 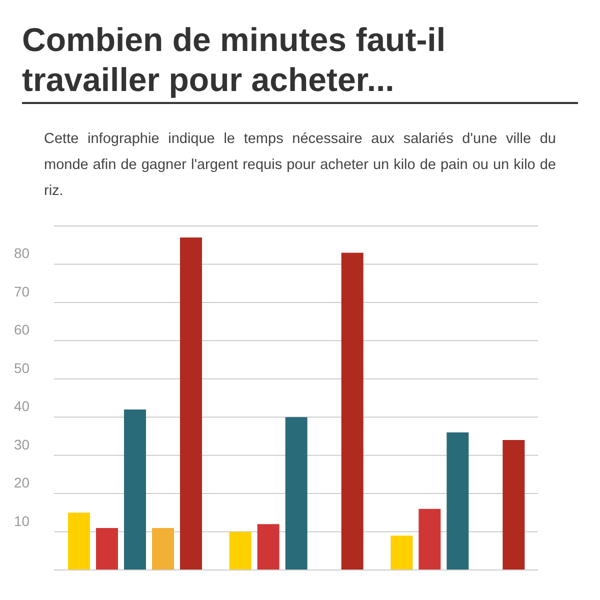 What do you see at coordinates (22, 330) in the screenshot?
I see `y-tick-label: 60` at bounding box center [22, 330].